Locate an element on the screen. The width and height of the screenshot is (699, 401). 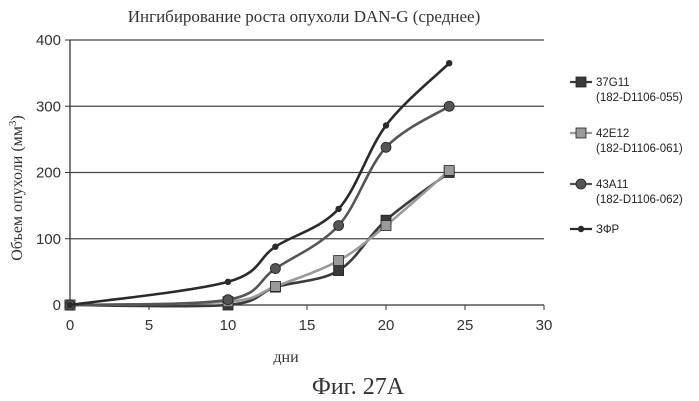
y-tick-label: 0 is located at coordinates (57, 305).